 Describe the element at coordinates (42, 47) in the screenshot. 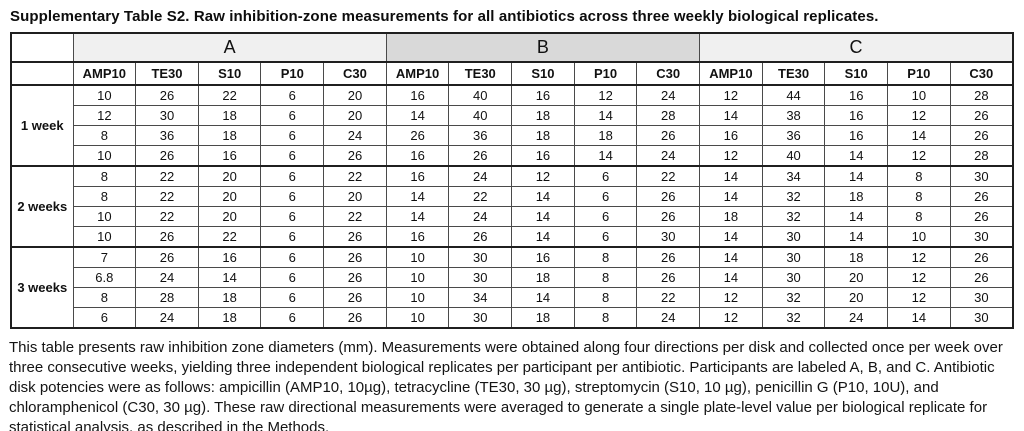

I see `corner-cell` at that location.